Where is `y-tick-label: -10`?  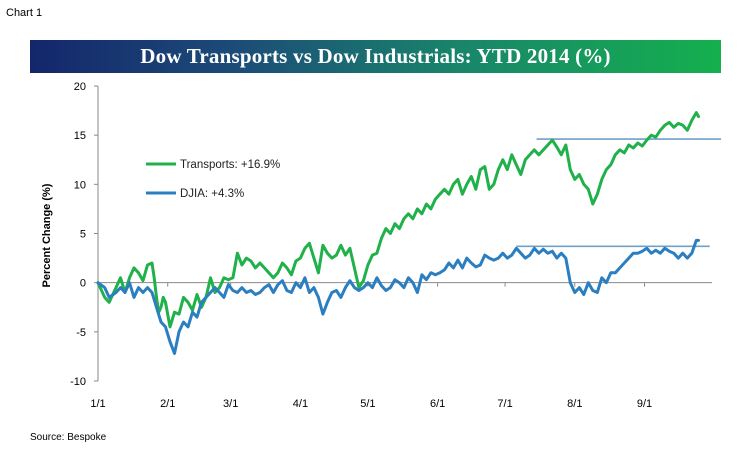 y-tick-label: -10 is located at coordinates (78, 382).